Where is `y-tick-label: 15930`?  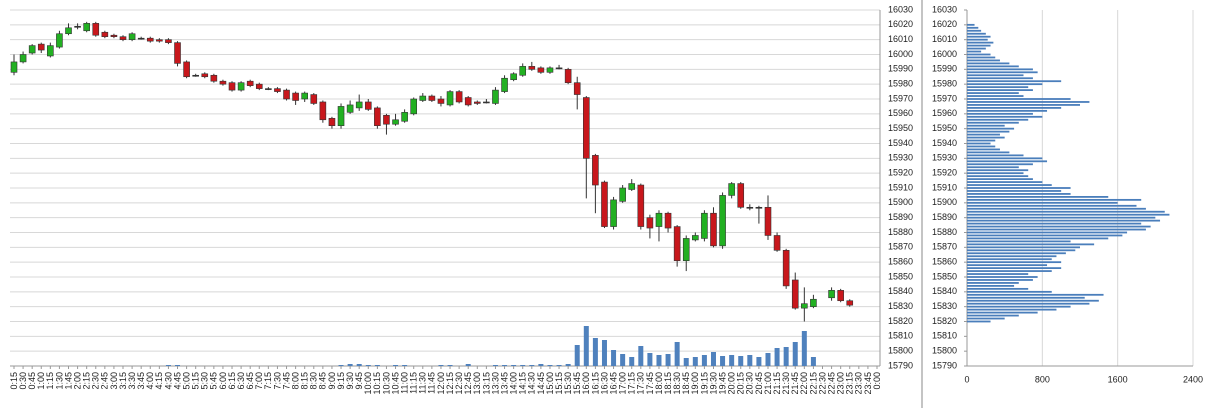 y-tick-label: 15930 is located at coordinates (900, 158).